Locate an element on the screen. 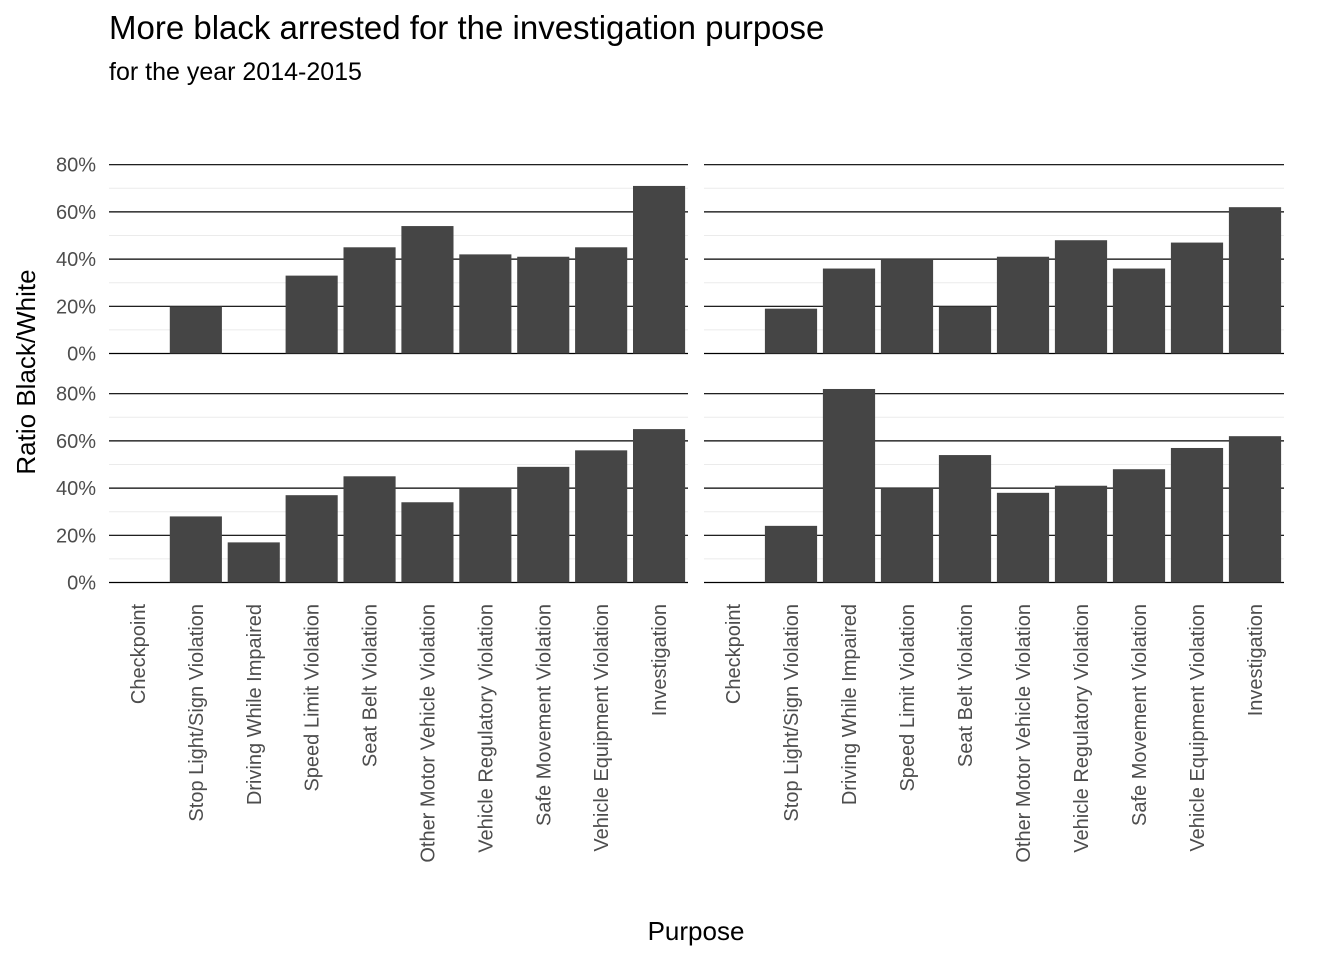 This screenshot has width=1344, height=960. chart-subtitle: for the year 2014-2015 is located at coordinates (235, 72).